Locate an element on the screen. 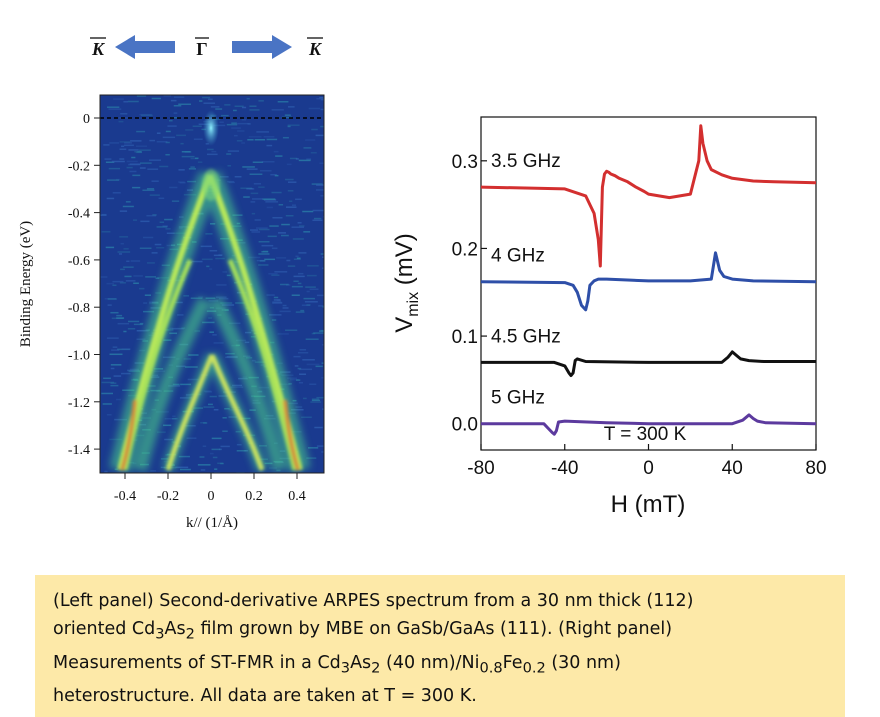 The height and width of the screenshot is (717, 880). arpes-y-axis: 0 -0.2 -0.4 -0.6 -0.8 -1.0 -1.2 -1.4 is located at coordinates (84, 285).